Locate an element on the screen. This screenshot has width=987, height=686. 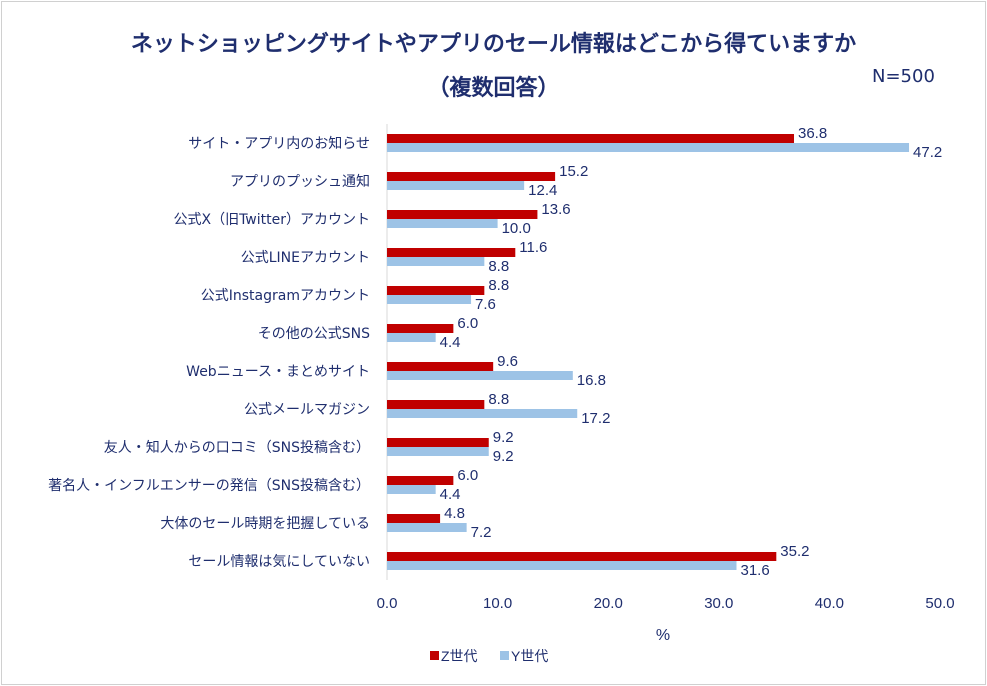
chart-subtitle: （複数回答） is located at coordinates (493, 88).